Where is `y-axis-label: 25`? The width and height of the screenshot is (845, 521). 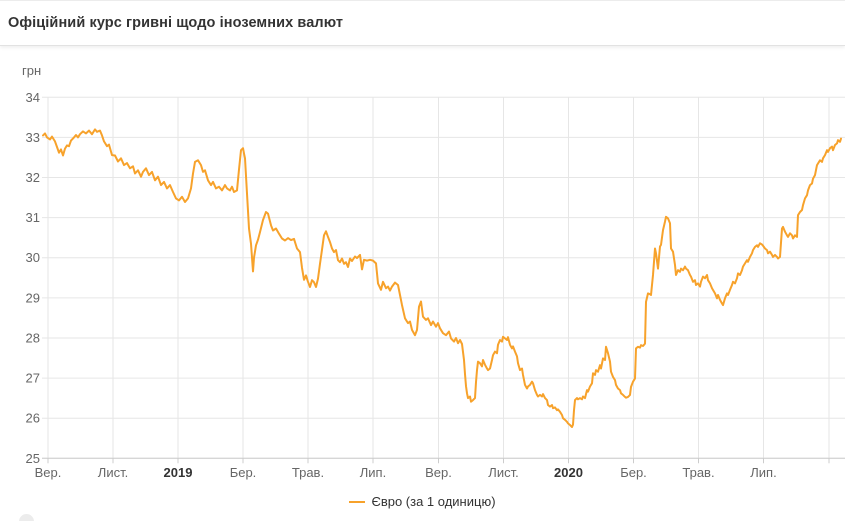 y-axis-label: 25 is located at coordinates (33, 458).